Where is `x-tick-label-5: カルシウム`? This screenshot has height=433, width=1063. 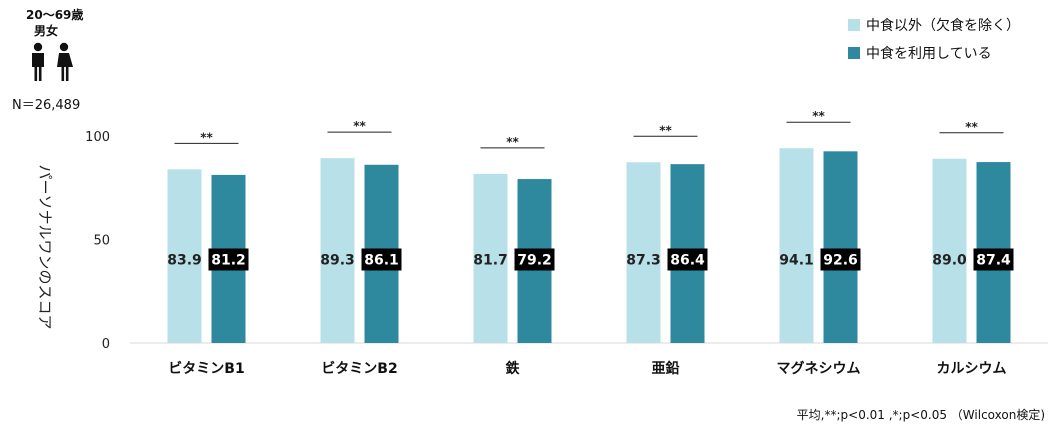 x-tick-label-5: カルシウム is located at coordinates (972, 369).